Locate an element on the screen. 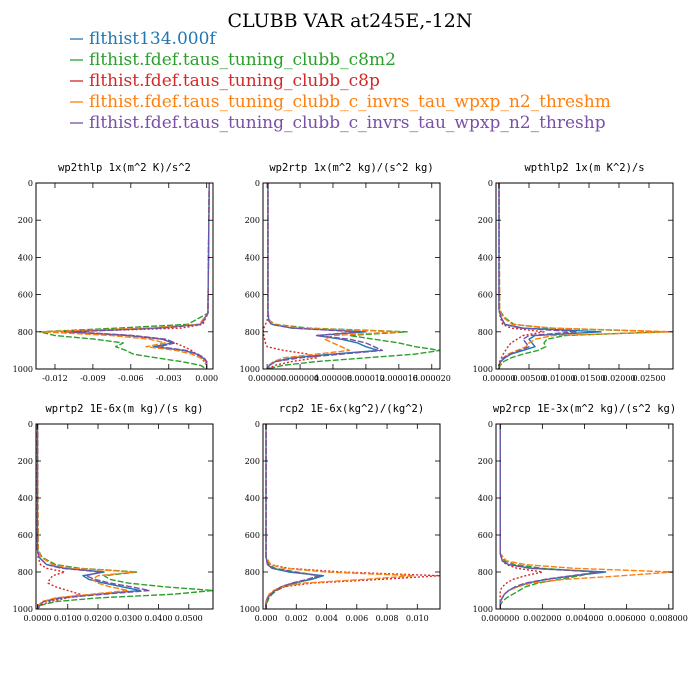  x-tick-label: 0.0500 is located at coordinates (189, 618).